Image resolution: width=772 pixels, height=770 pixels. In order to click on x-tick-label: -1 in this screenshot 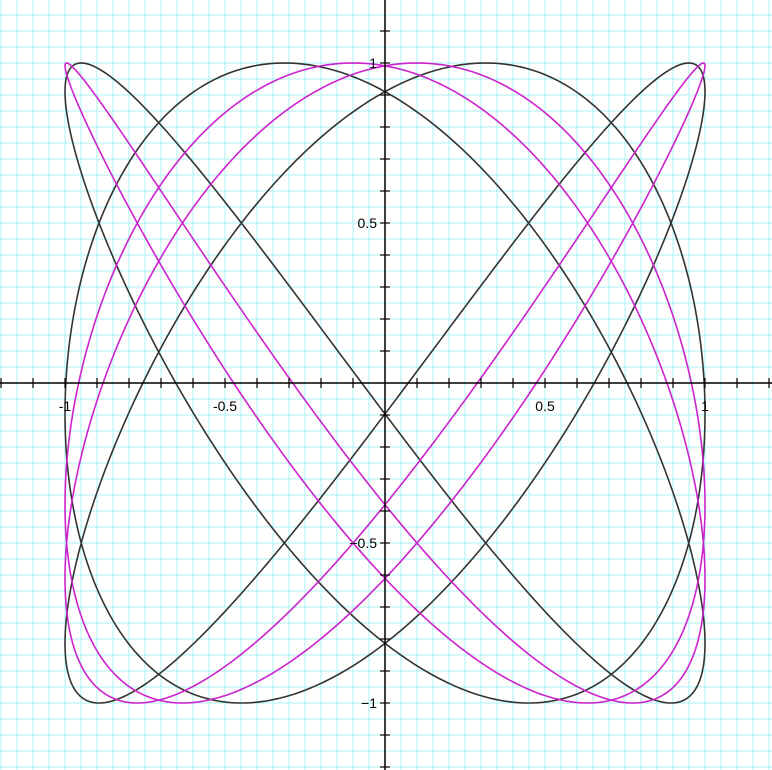, I will do `click(65, 406)`.